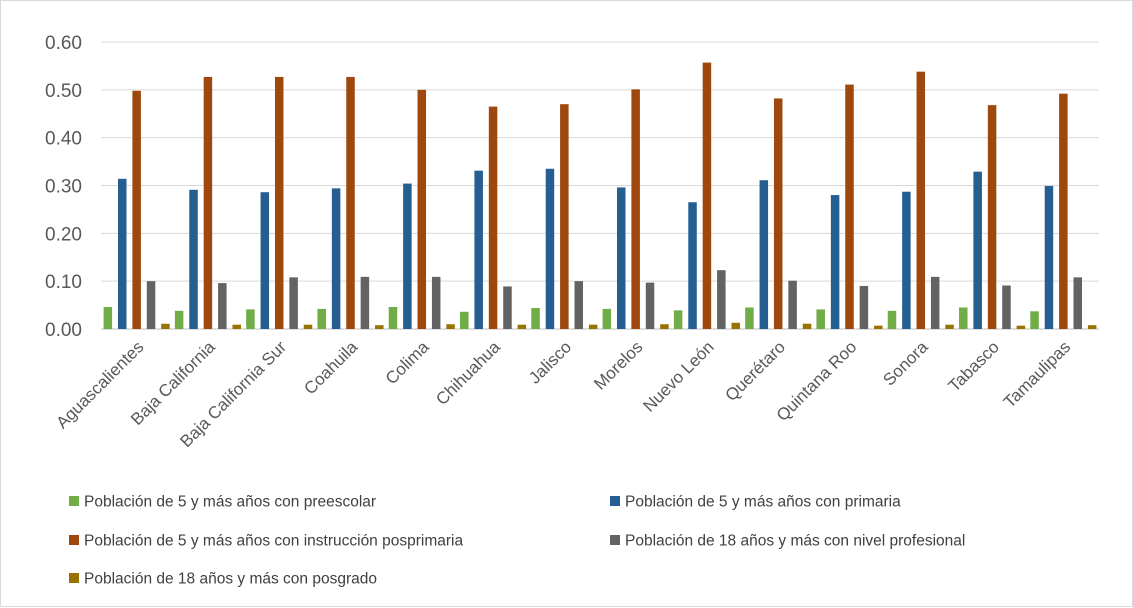 The width and height of the screenshot is (1133, 608). What do you see at coordinates (407, 362) in the screenshot?
I see `x-tick-label: Colima` at bounding box center [407, 362].